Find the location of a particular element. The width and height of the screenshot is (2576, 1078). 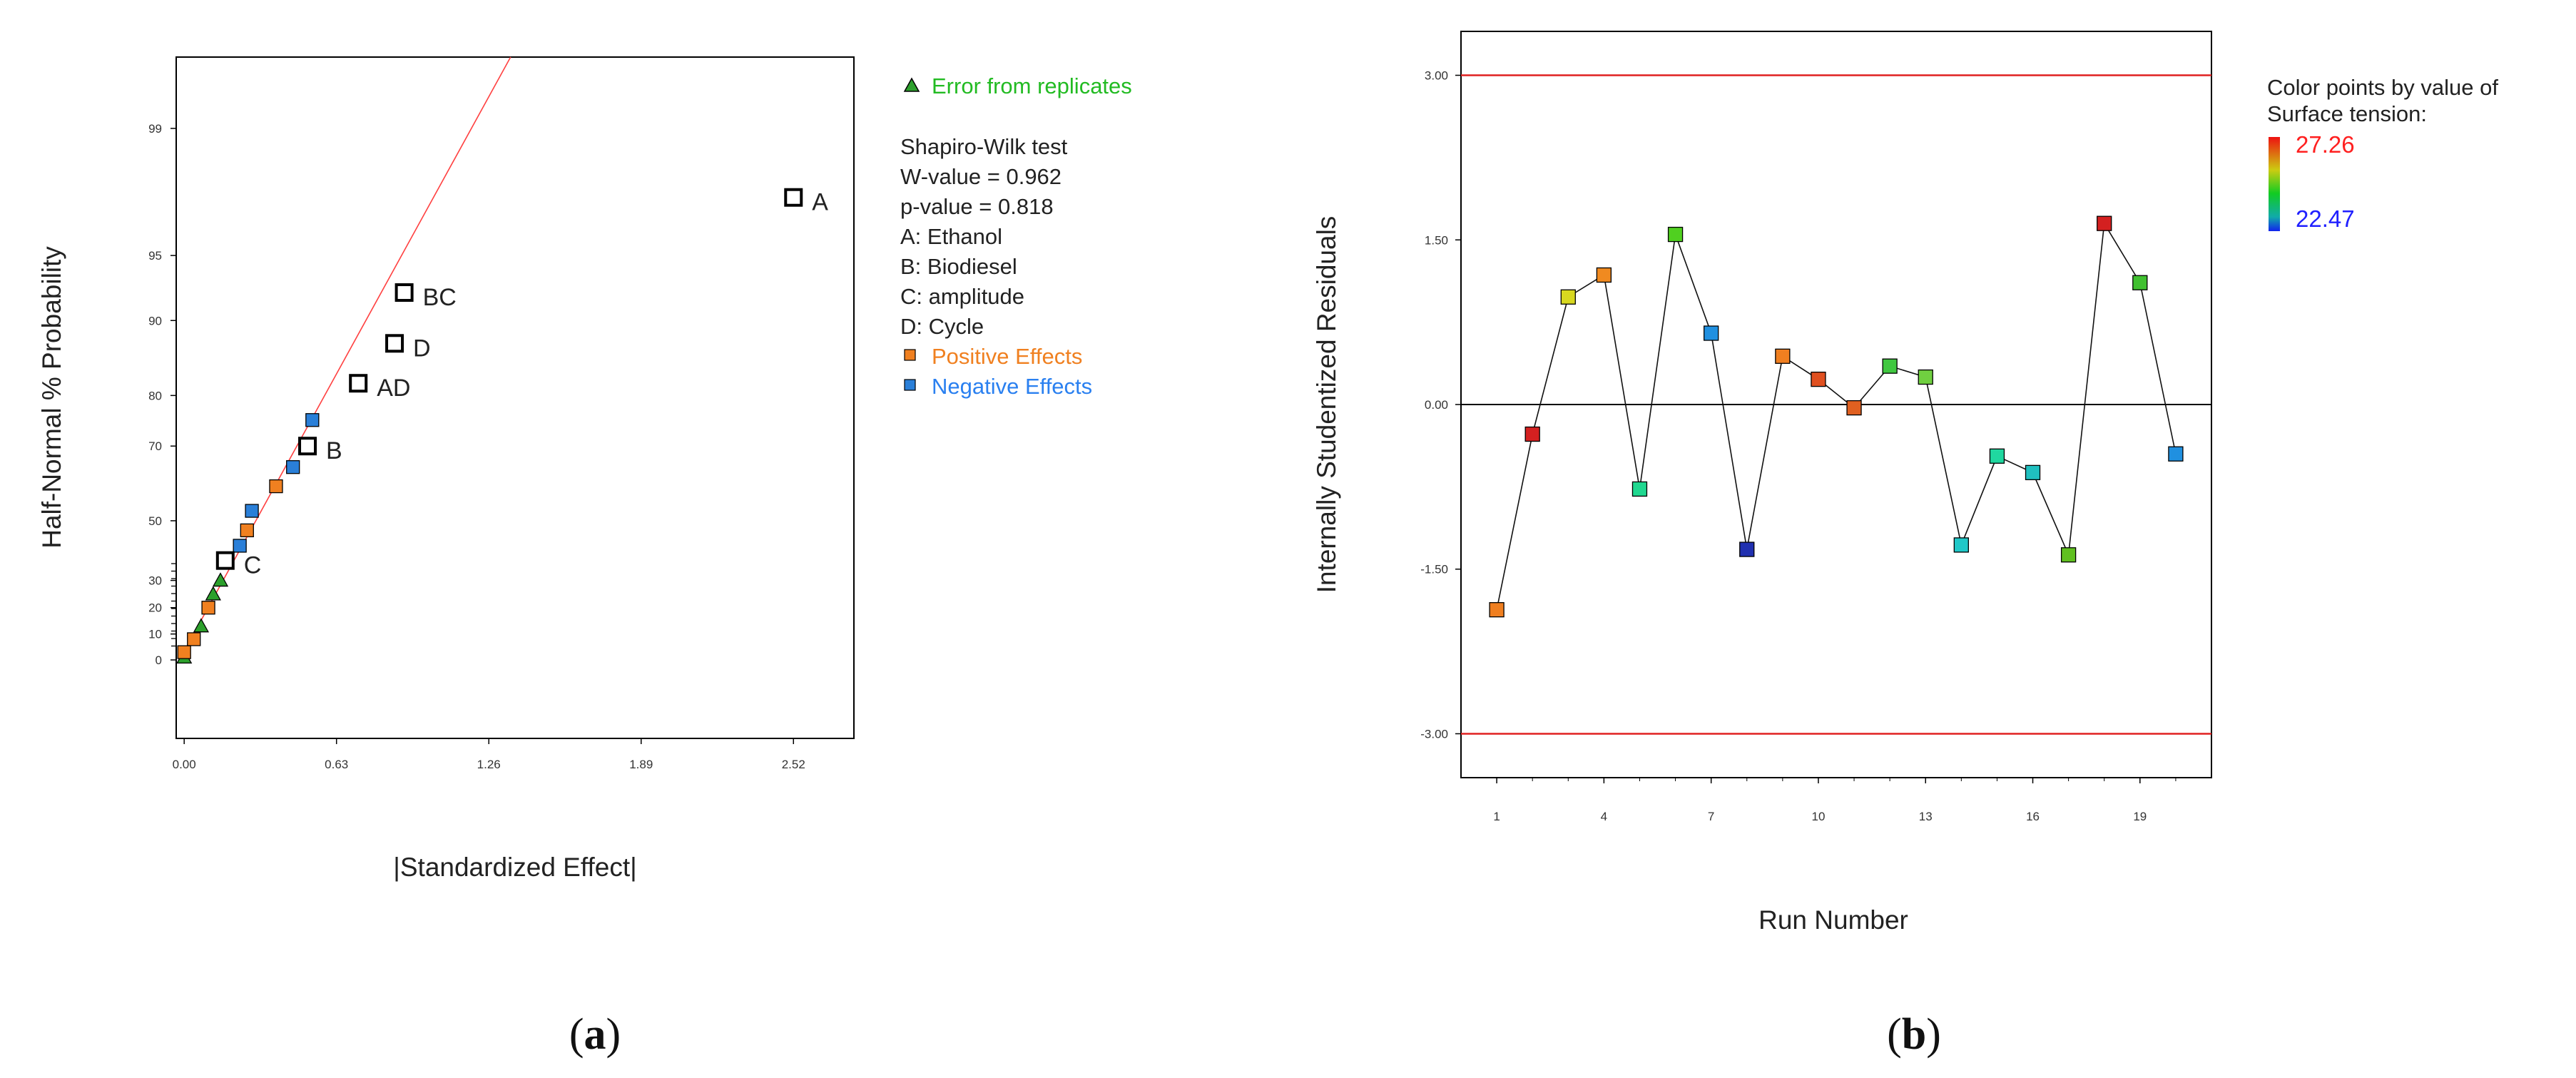

effect-label-a: A is located at coordinates (820, 203).